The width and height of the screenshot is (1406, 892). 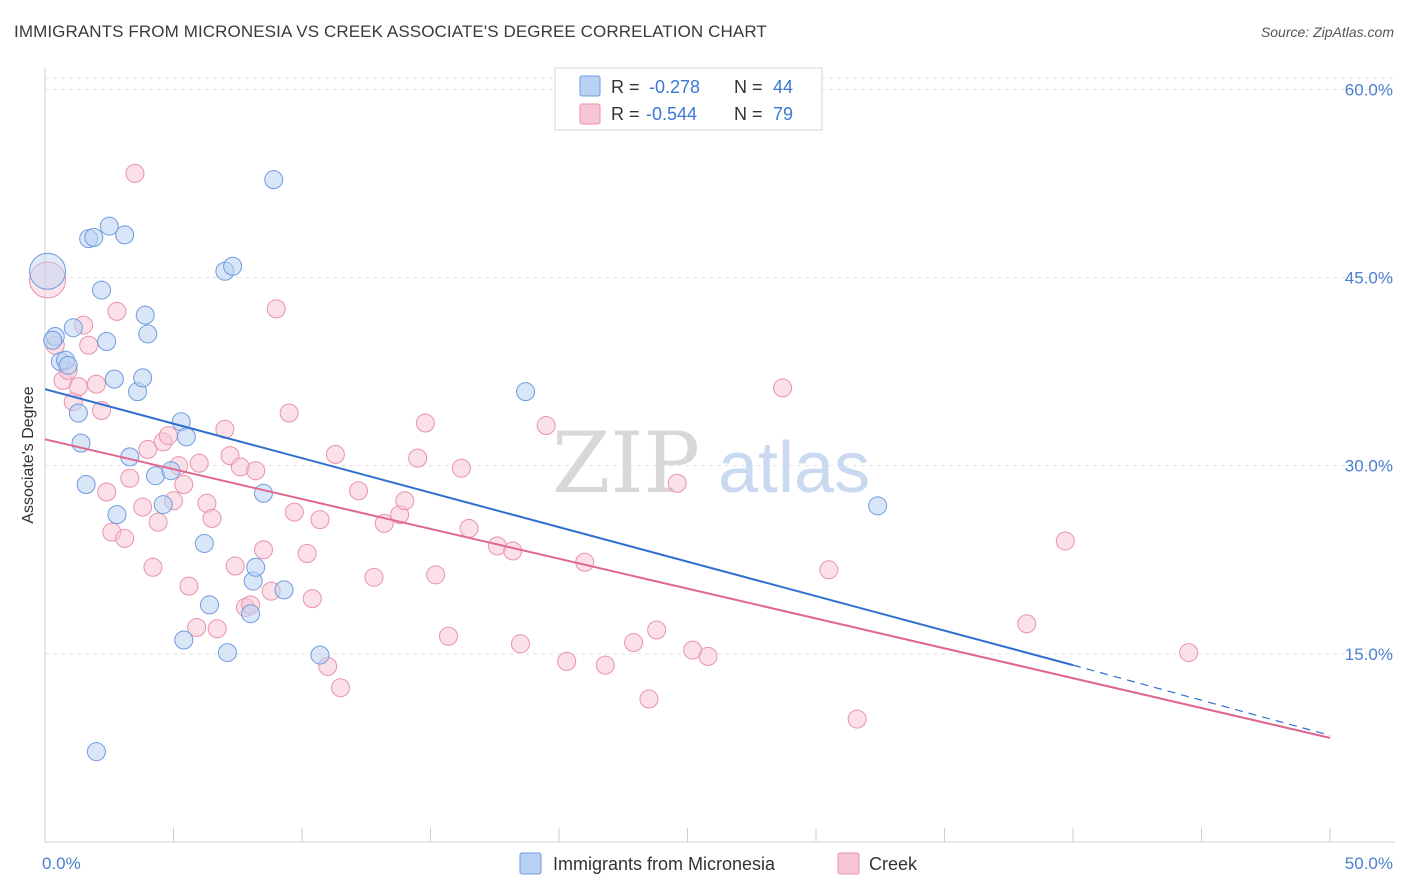 What do you see at coordinates (628, 87) in the screenshot?
I see `legend-r-label-1: R =` at bounding box center [628, 87].